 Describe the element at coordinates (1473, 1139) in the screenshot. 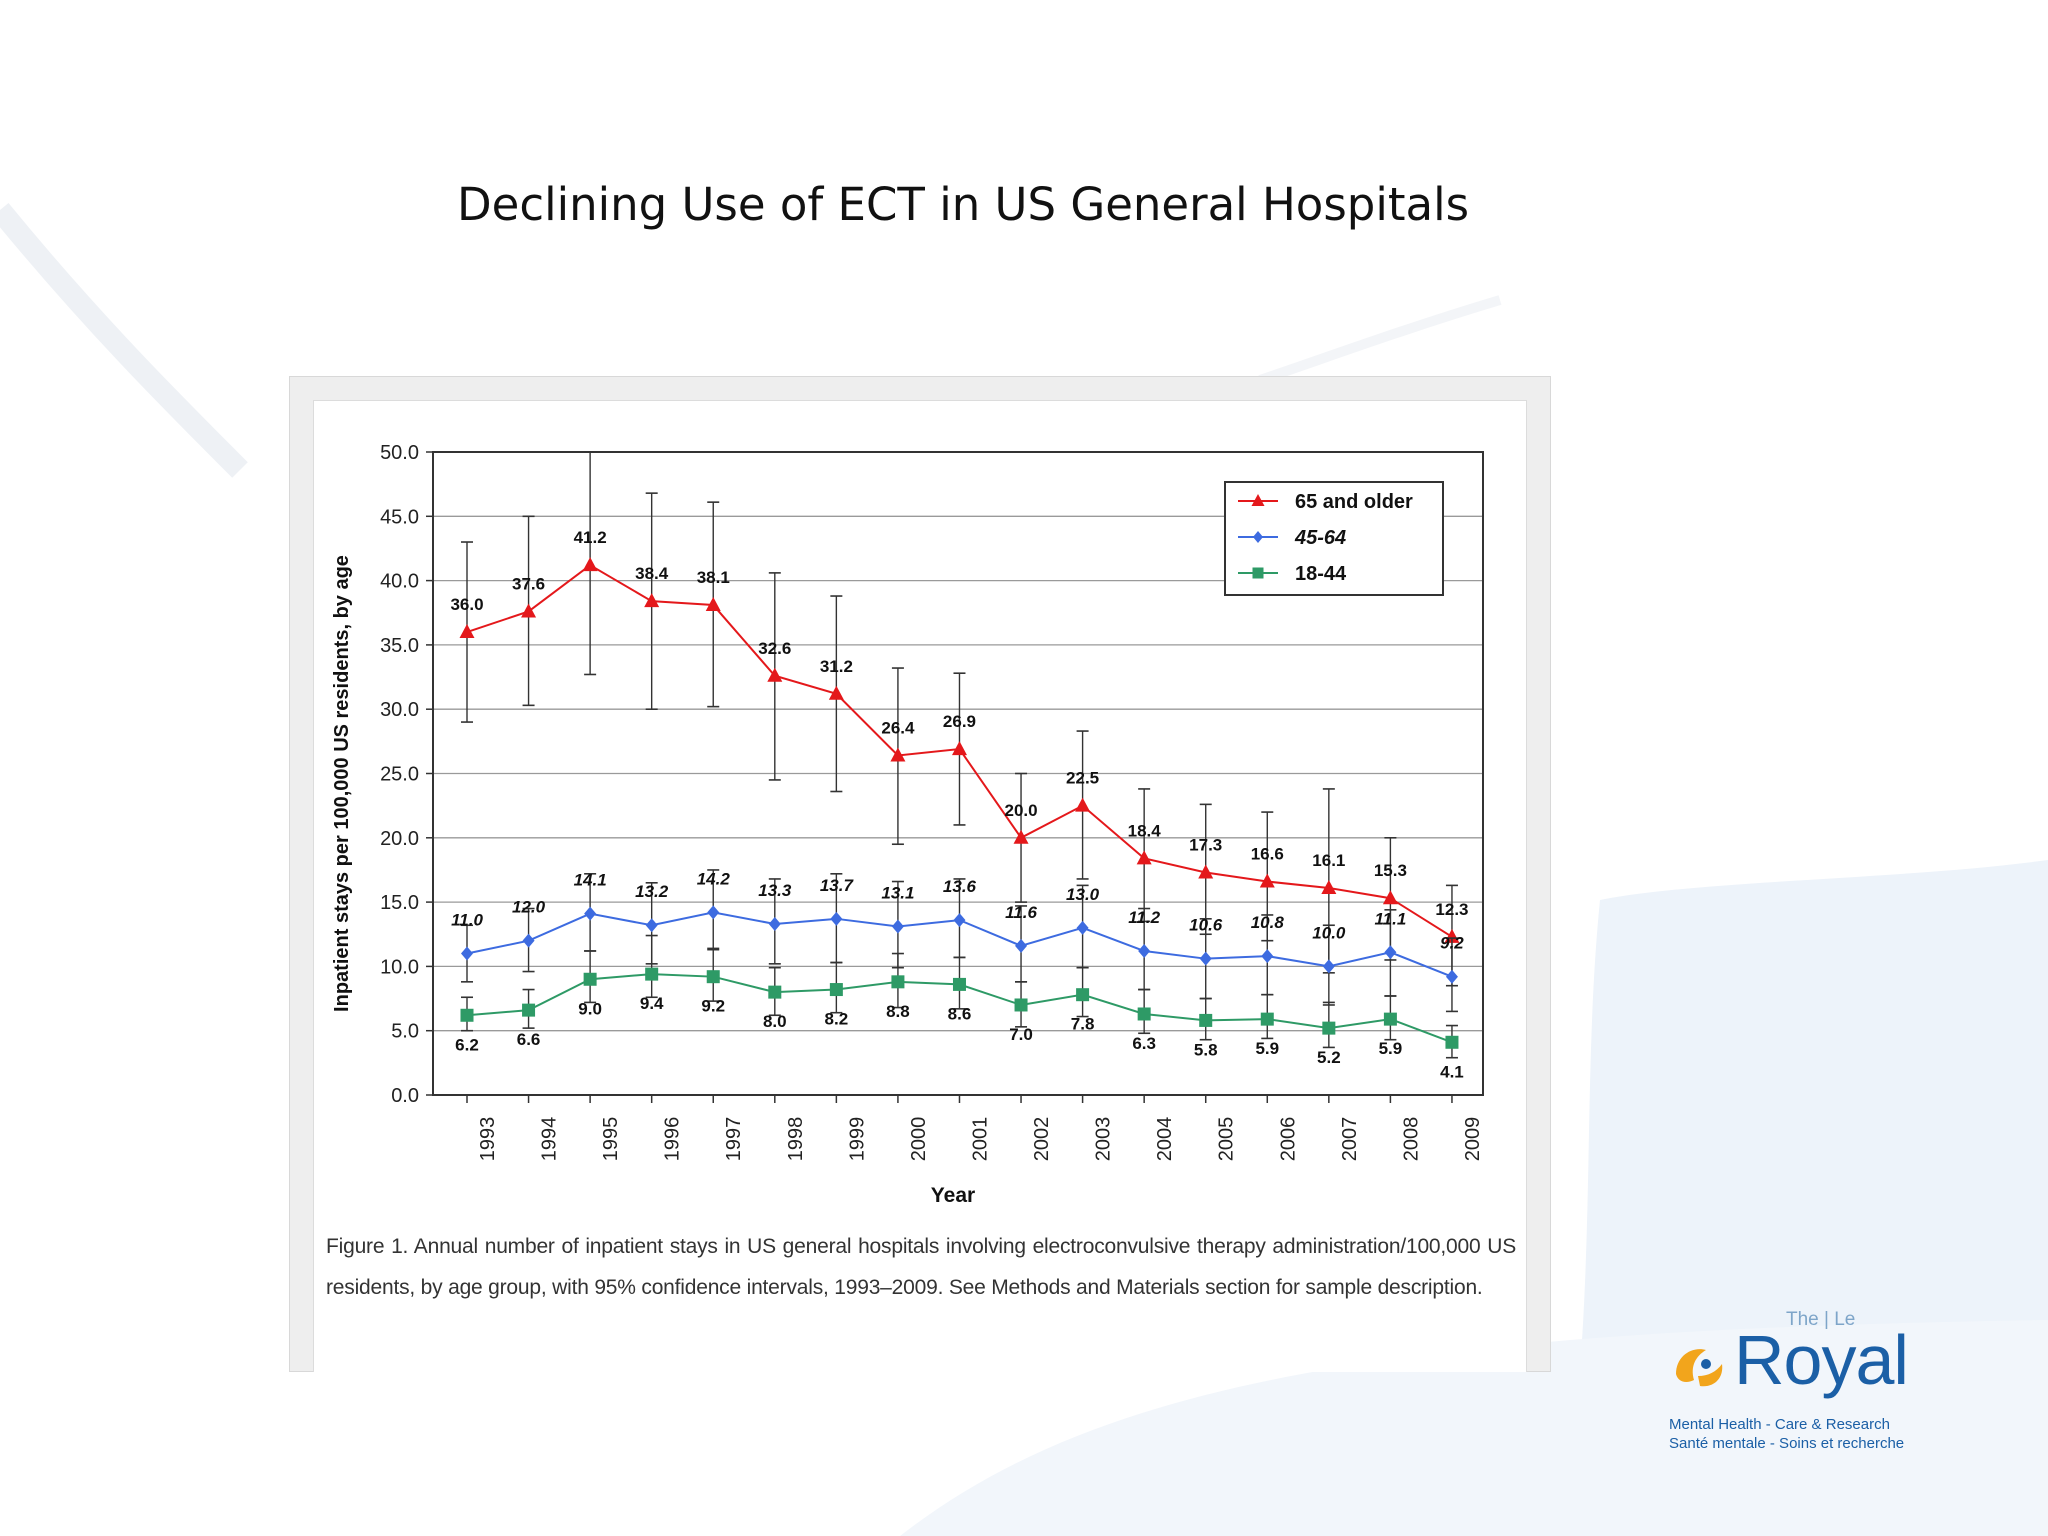

I see `x-tick-label: 2009` at that location.